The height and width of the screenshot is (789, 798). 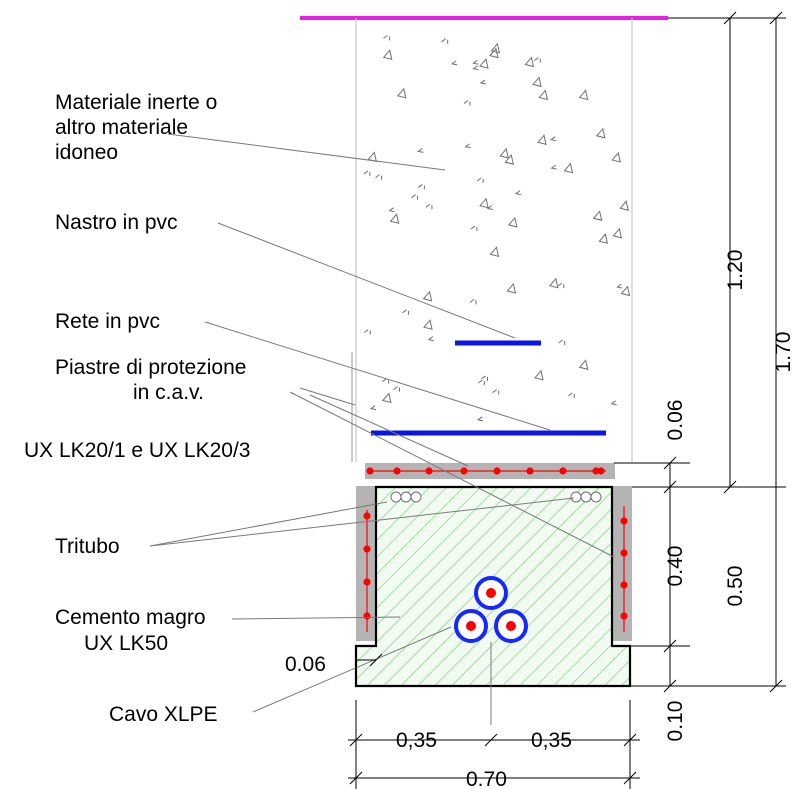 I want to click on label-piastre-1: Piastre di protezione, so click(x=150, y=367).